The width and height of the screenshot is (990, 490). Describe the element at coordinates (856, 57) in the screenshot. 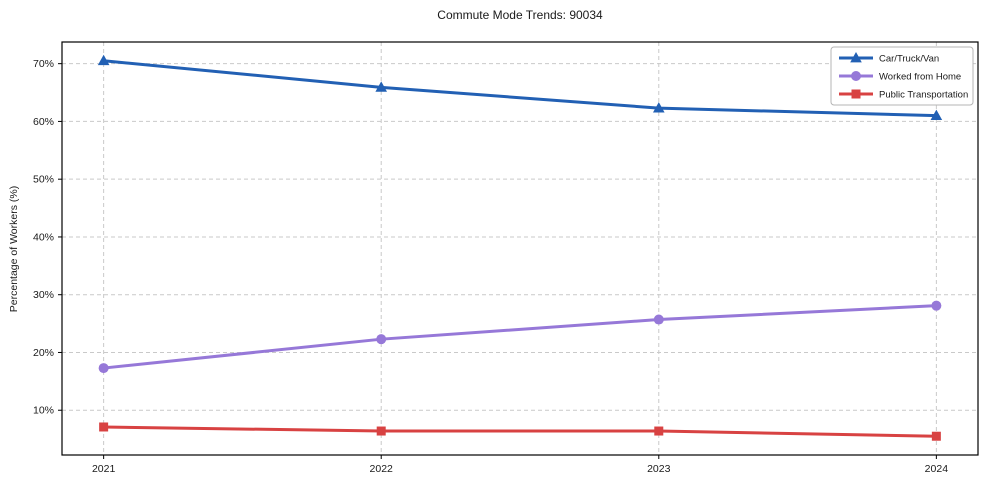

I see `legend-marker-car-truck-van` at that location.